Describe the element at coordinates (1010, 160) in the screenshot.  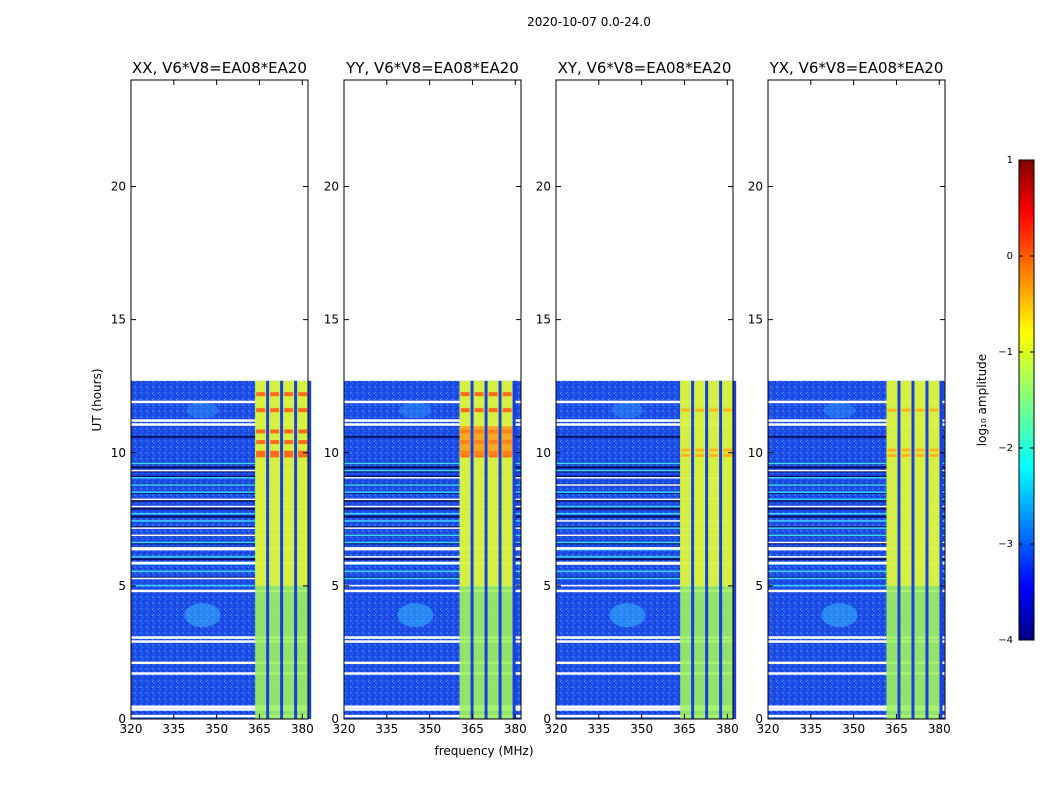
I see `colorbar-tick-label: 1` at that location.